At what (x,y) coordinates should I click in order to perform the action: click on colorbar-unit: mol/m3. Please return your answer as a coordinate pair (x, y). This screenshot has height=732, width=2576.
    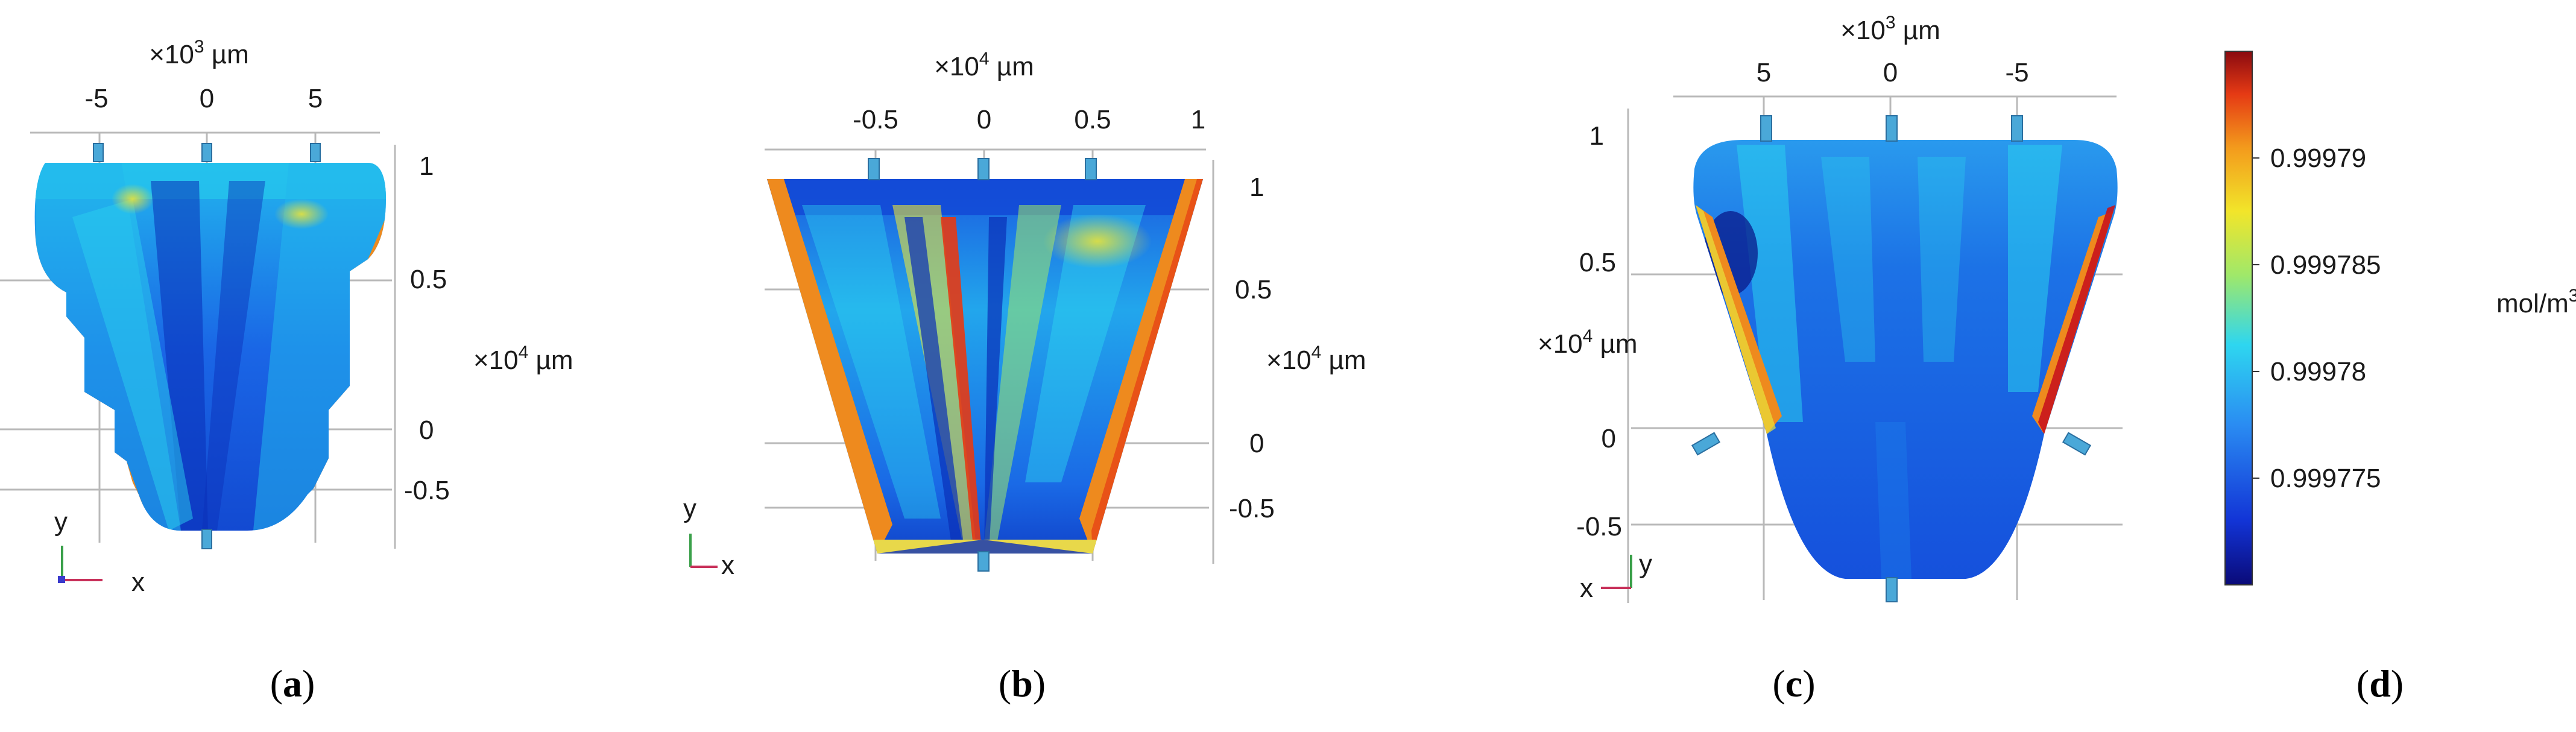
    Looking at the image, I should click on (2536, 302).